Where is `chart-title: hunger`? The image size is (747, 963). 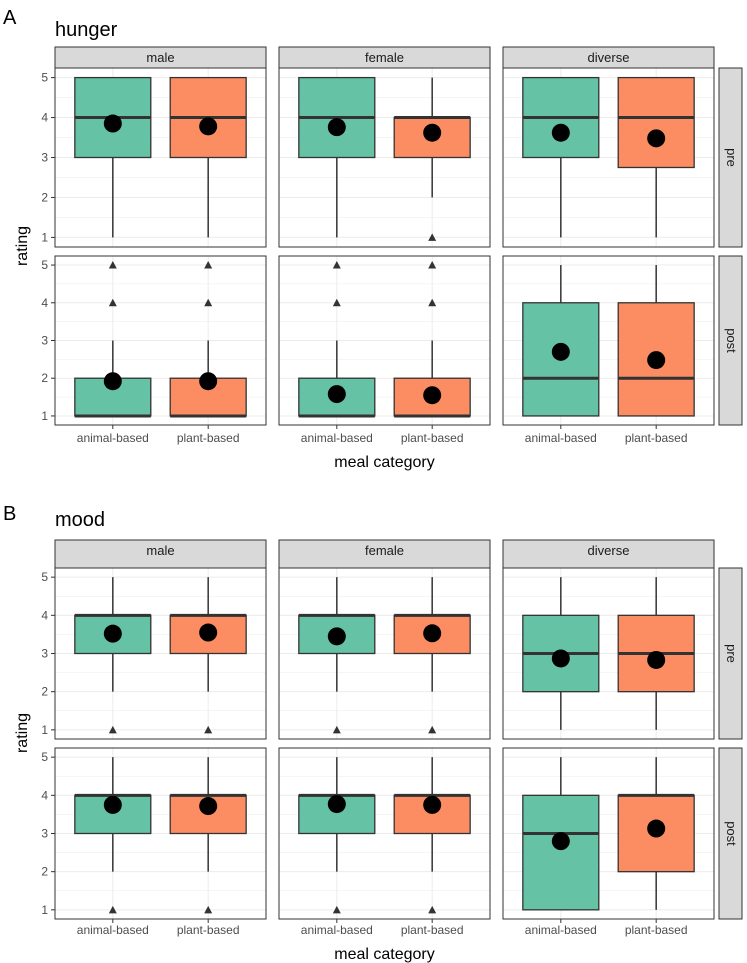
chart-title: hunger is located at coordinates (86, 30).